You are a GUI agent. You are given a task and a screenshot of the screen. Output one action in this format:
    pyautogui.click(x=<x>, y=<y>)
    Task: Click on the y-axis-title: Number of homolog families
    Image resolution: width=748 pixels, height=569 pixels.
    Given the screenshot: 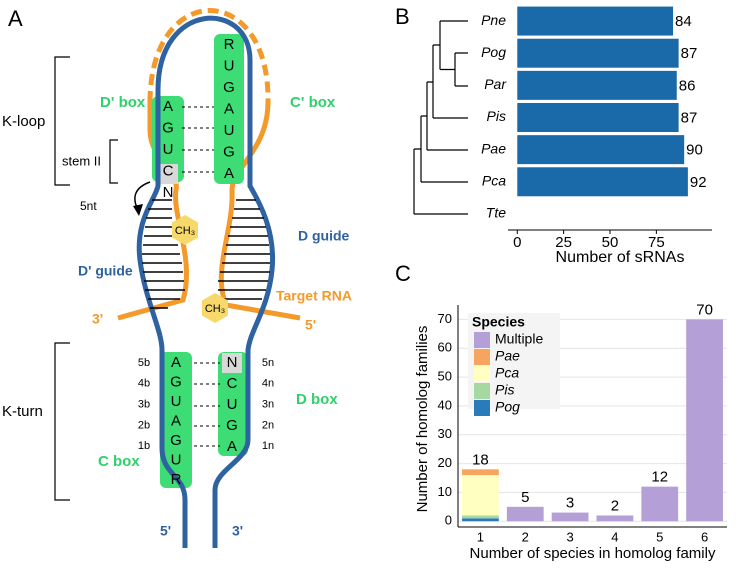 What is the action you would take?
    pyautogui.click(x=422, y=419)
    